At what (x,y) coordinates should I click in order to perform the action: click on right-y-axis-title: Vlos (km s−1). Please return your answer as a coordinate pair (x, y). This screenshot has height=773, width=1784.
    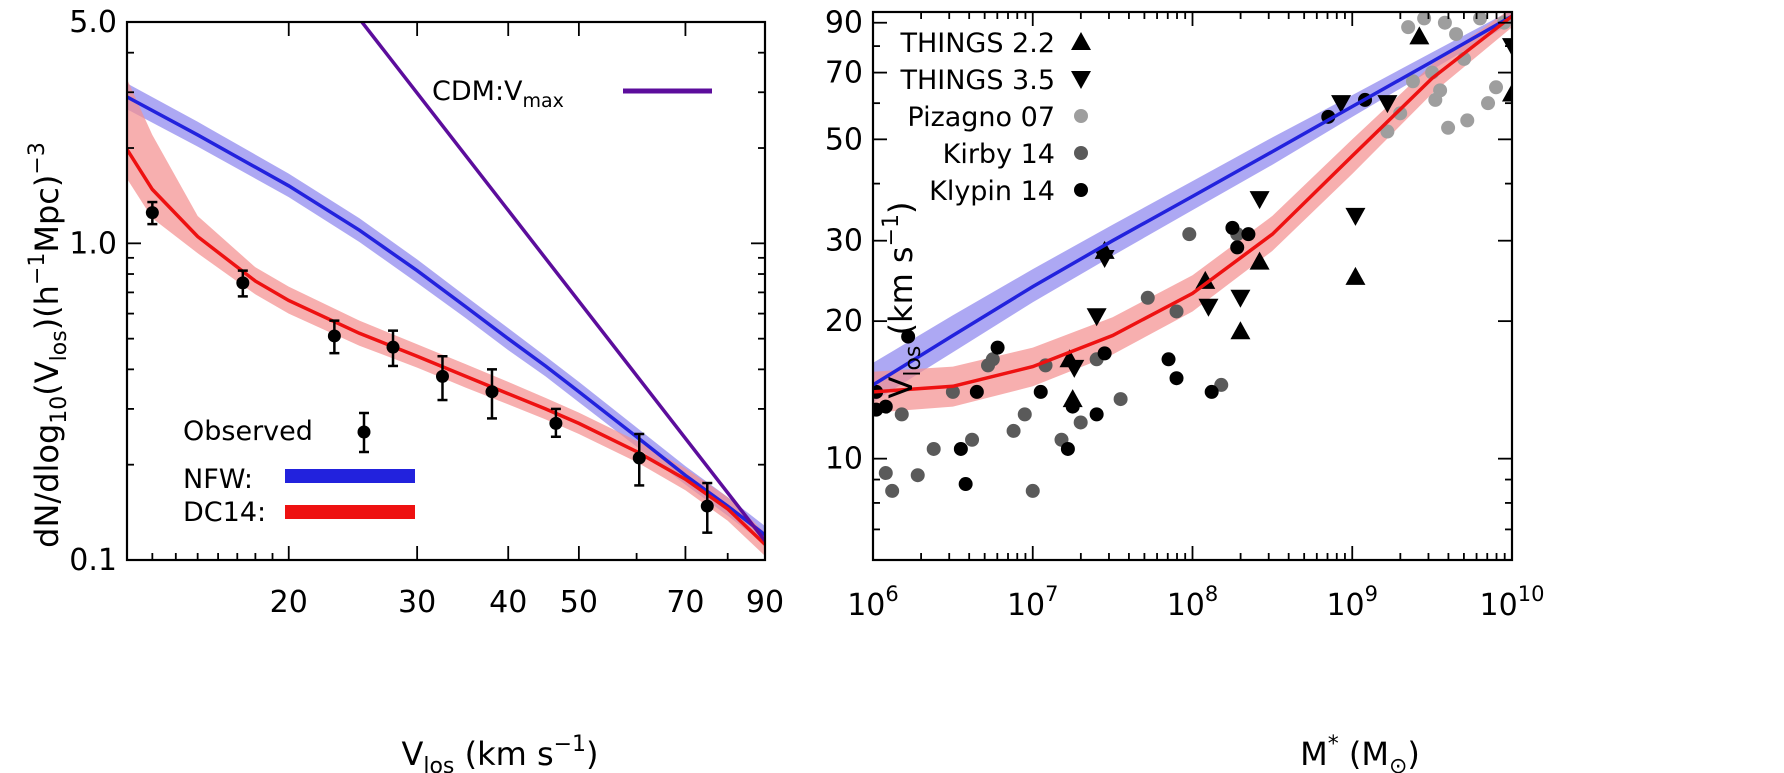
    Looking at the image, I should click on (902, 299).